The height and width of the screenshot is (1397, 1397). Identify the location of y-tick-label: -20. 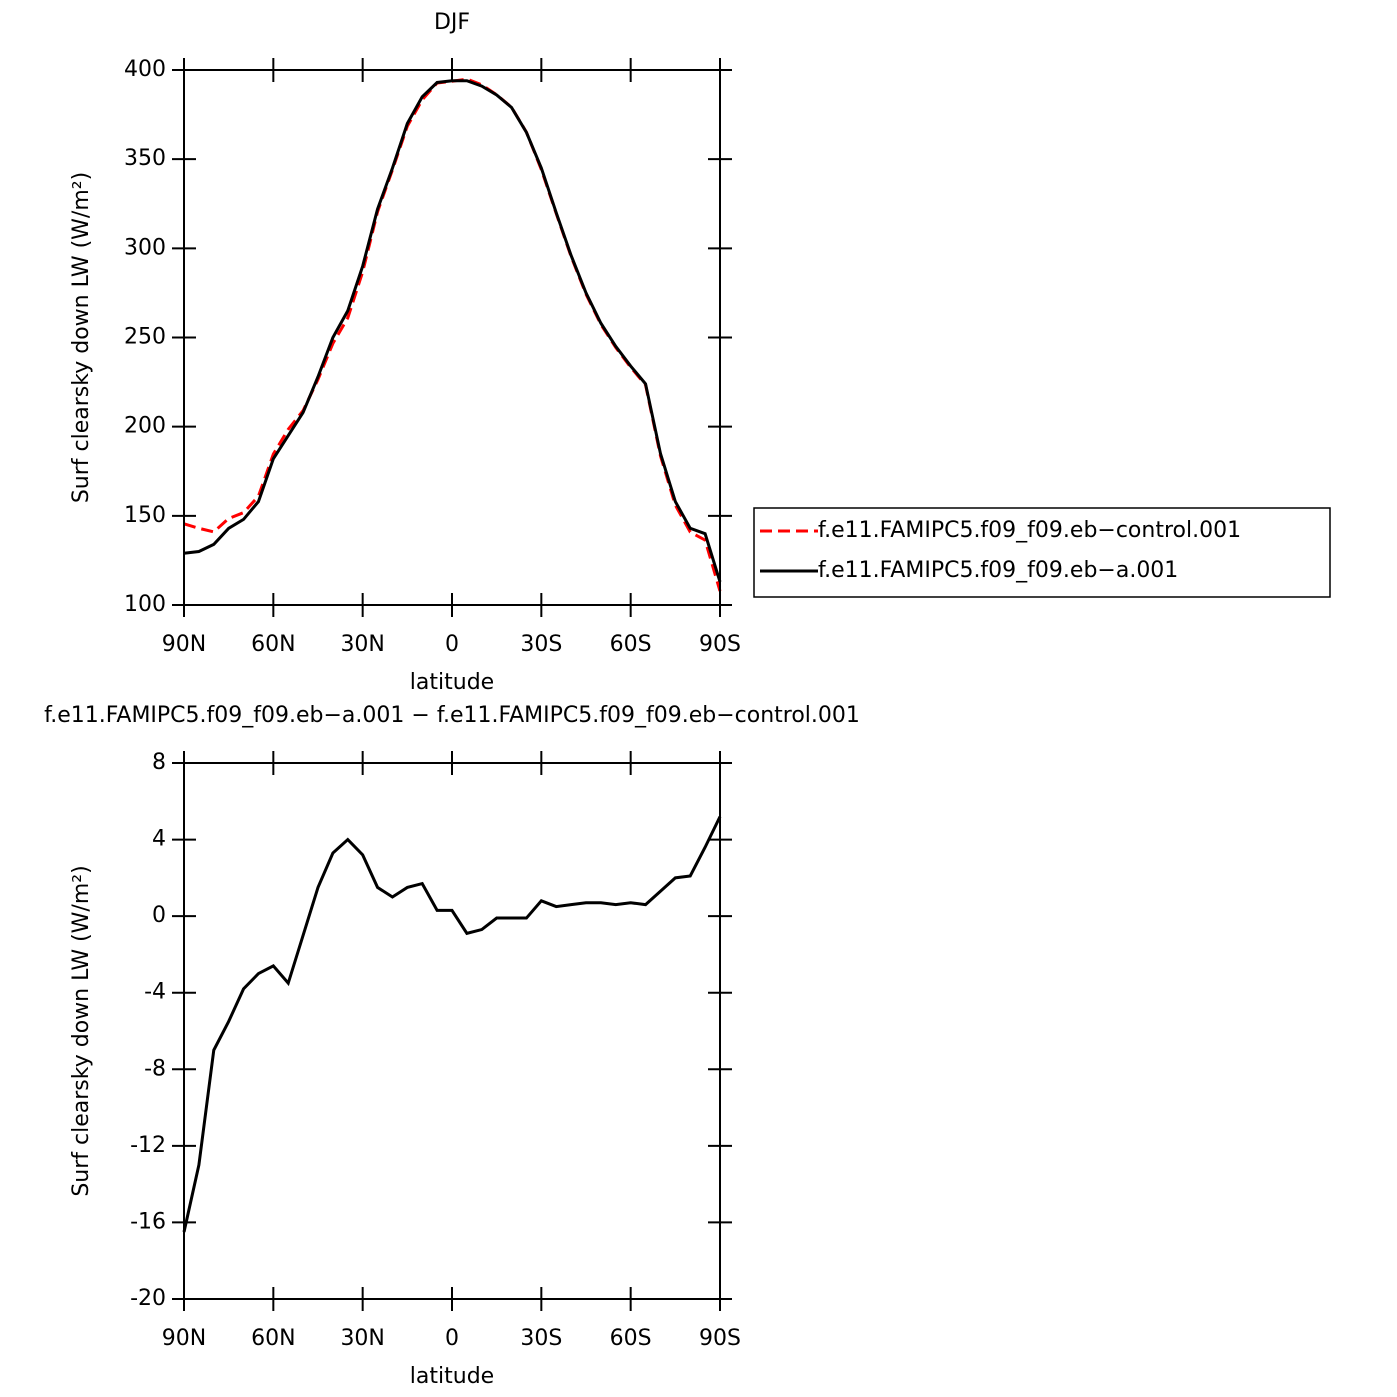
(148, 1298).